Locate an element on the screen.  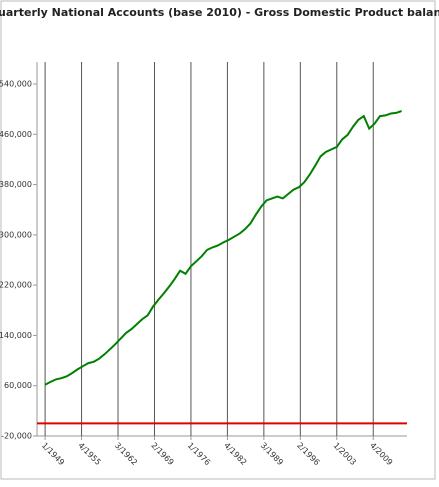
y-tick-label: -20,000 is located at coordinates (16, 436).